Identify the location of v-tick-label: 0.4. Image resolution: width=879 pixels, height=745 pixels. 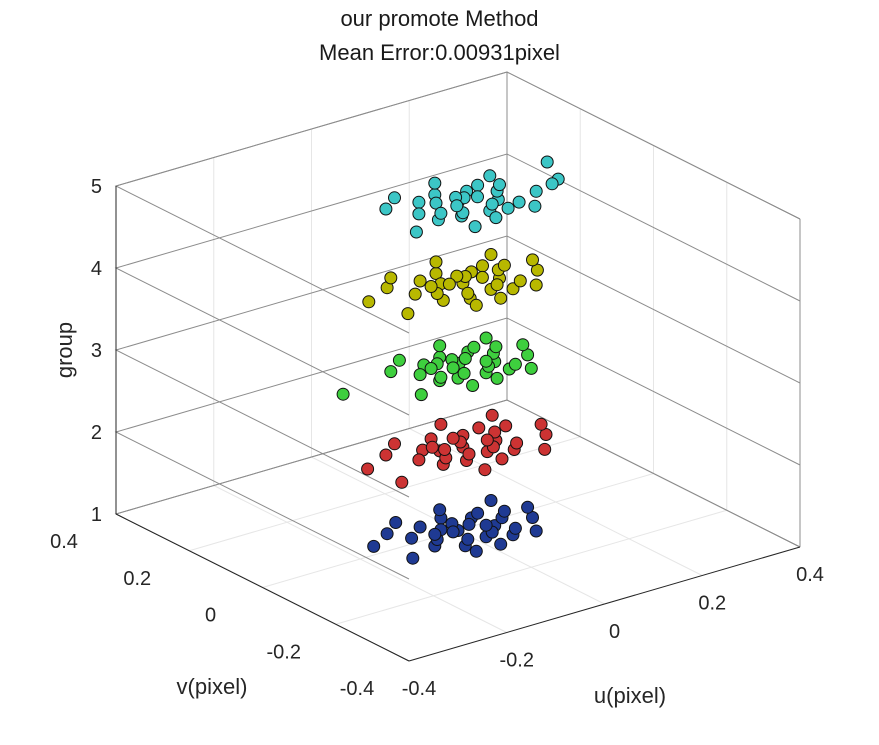
(64, 542).